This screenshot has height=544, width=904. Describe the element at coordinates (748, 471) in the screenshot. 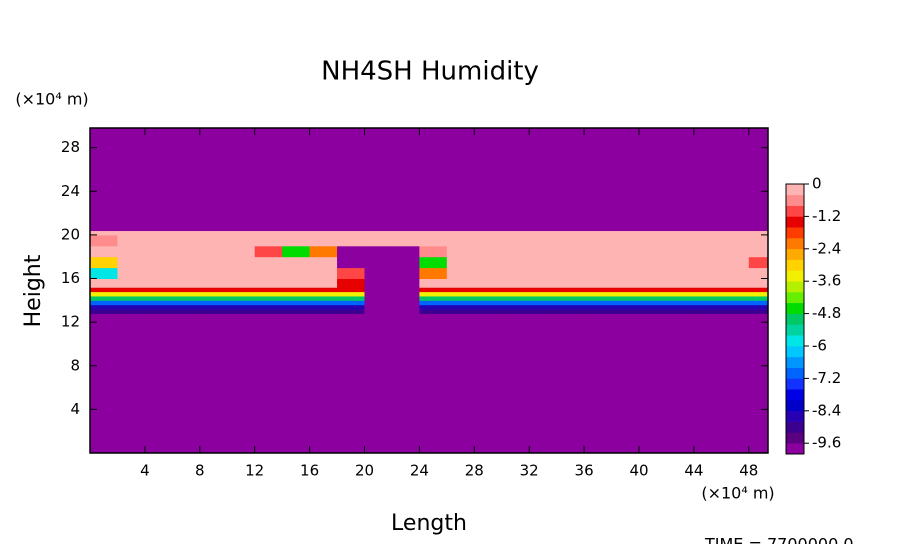

I see `x-tick-label: 48` at that location.